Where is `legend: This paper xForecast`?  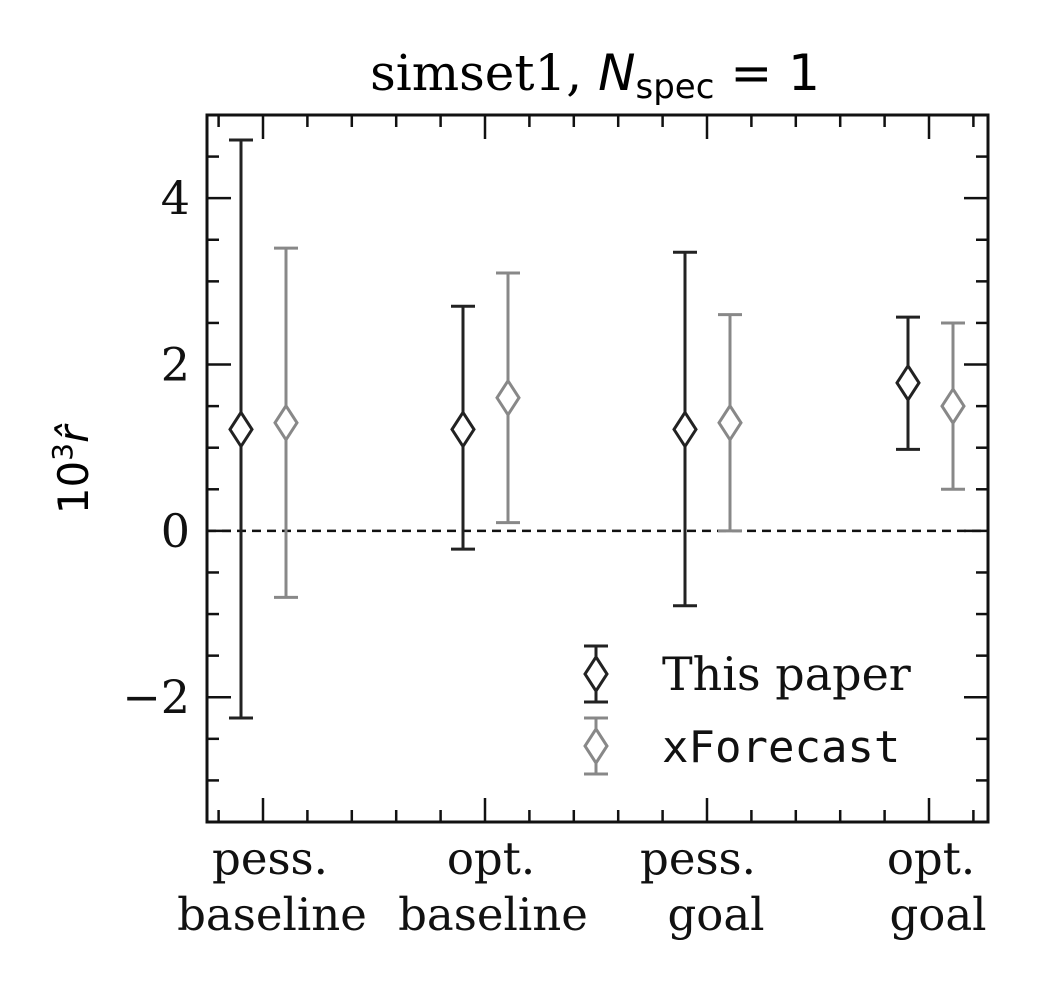
legend: This paper xForecast is located at coordinates (747, 710).